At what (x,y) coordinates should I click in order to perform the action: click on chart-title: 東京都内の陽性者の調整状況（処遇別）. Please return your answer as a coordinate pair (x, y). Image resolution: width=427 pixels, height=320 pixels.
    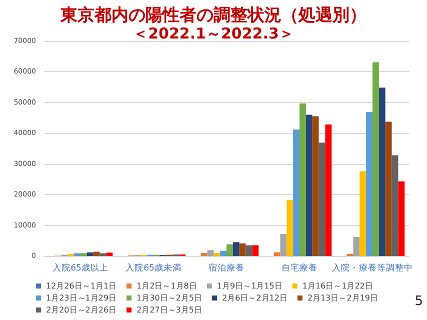
    Looking at the image, I should click on (213, 16).